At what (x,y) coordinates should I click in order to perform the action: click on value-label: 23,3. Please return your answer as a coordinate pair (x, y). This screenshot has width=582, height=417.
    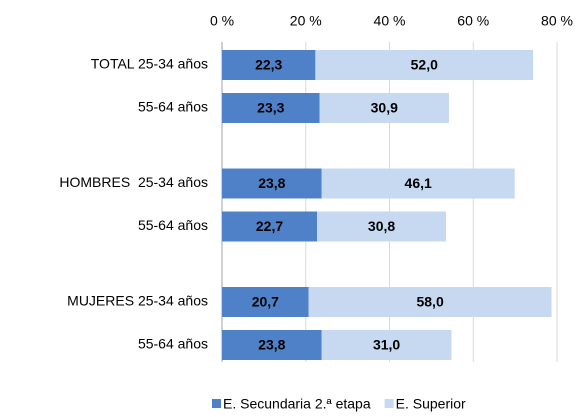
    Looking at the image, I should click on (270, 108).